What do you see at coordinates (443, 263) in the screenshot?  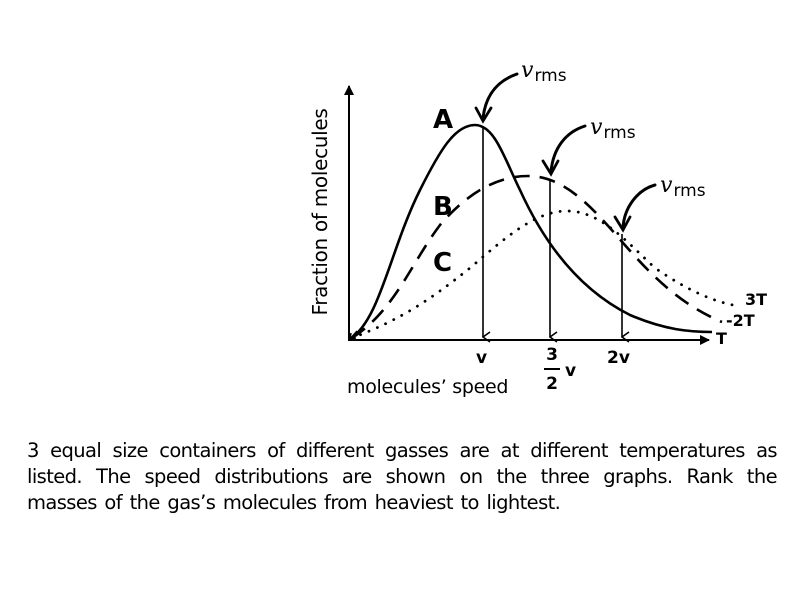 I see `curve-label-c: C` at bounding box center [443, 263].